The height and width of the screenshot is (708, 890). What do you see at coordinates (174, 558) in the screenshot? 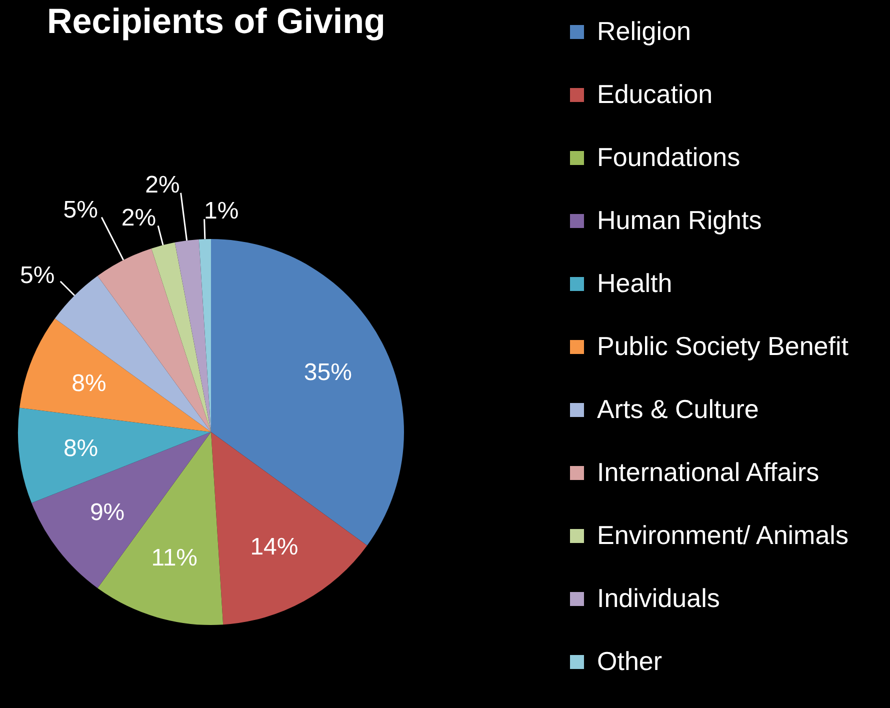
I see `data-label: 11%` at bounding box center [174, 558].